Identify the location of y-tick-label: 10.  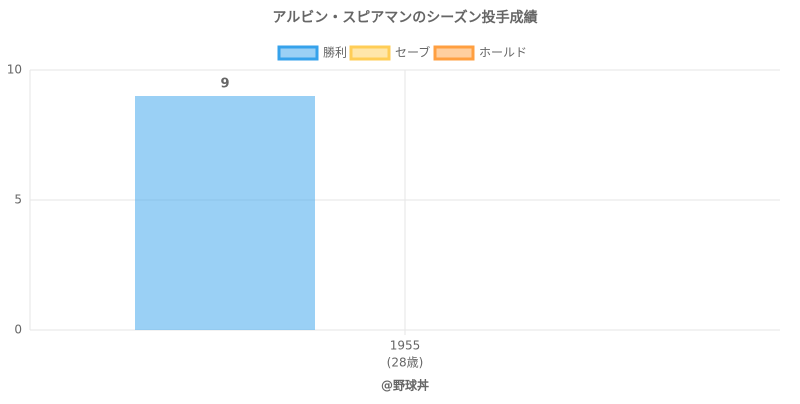
(14, 70).